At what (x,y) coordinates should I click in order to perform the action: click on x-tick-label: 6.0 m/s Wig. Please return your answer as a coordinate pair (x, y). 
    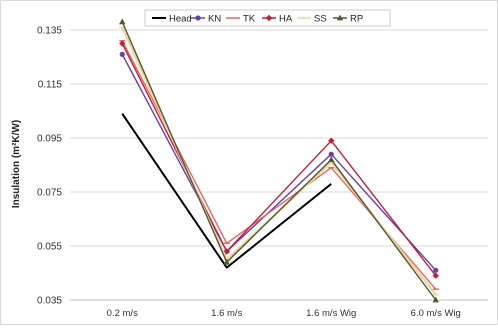
    Looking at the image, I should click on (436, 313).